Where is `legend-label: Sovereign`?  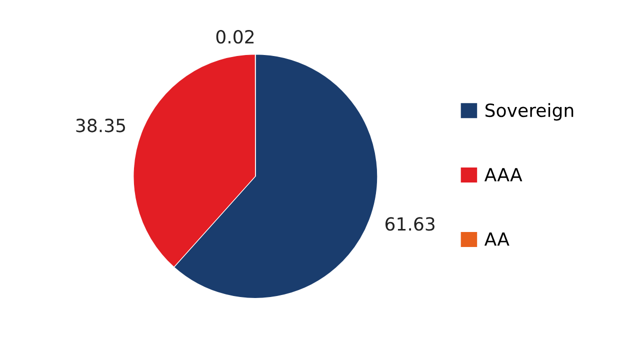
legend-label: Sovereign is located at coordinates (530, 112).